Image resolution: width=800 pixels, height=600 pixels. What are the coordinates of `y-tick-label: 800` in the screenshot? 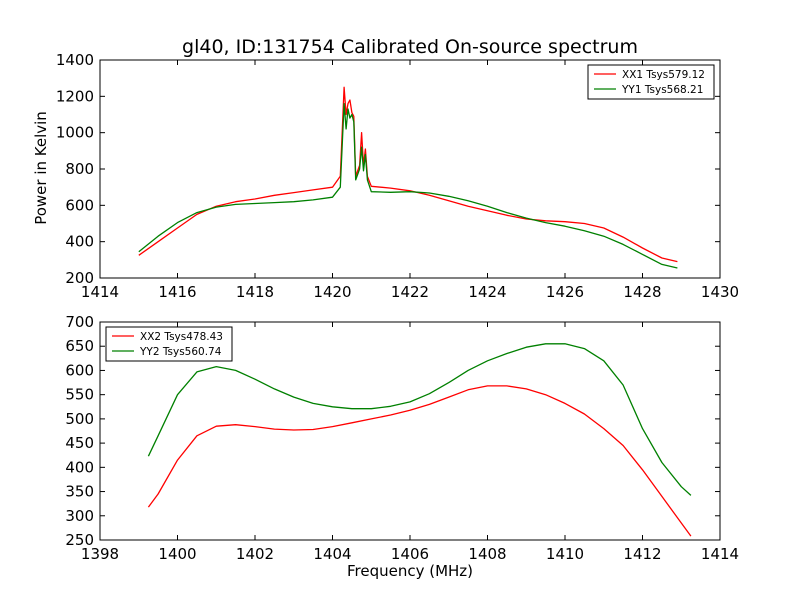 It's located at (79, 169).